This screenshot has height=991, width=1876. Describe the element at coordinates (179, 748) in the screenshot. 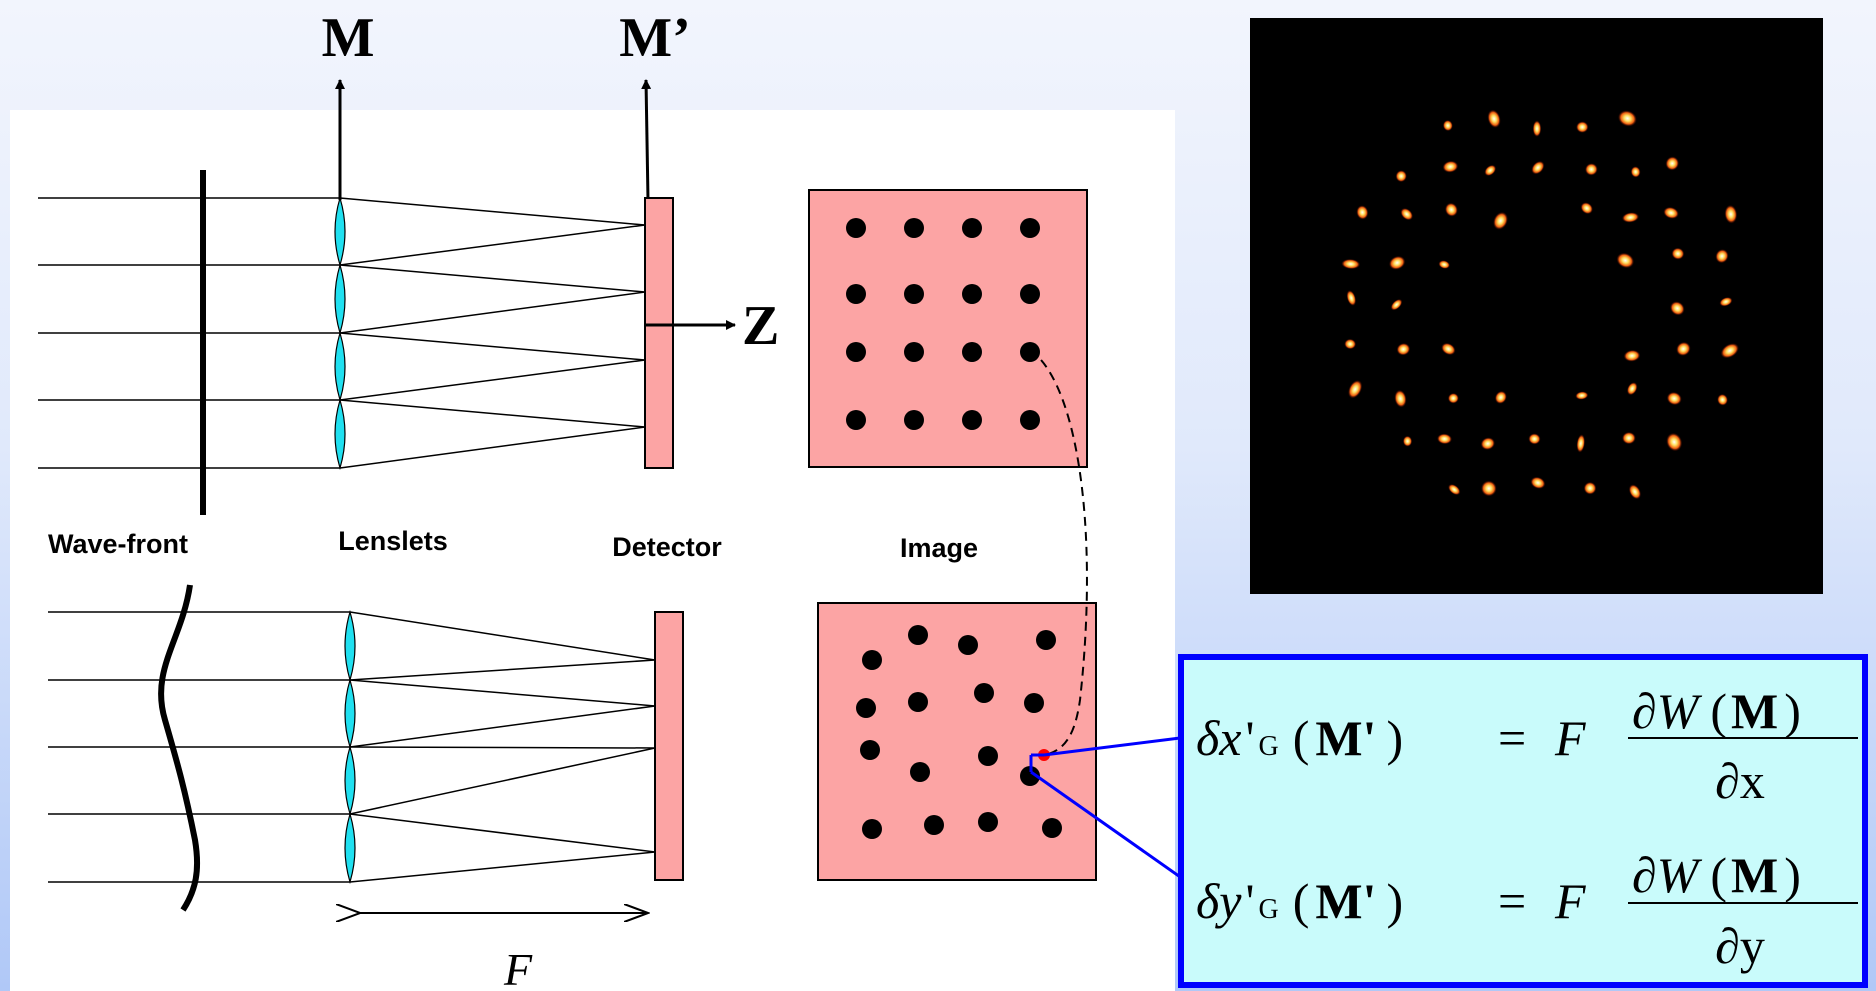

I see `aberrated-wavefront-line` at that location.